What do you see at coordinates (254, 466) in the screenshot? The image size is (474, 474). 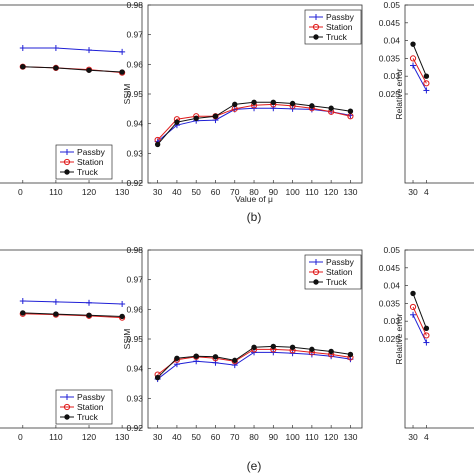 I see `panel-label: (e)` at bounding box center [254, 466].